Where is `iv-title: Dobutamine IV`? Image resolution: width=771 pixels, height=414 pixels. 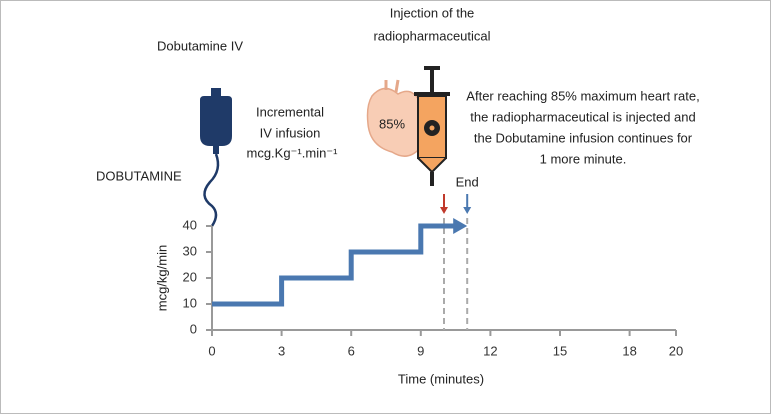 iv-title: Dobutamine IV is located at coordinates (200, 45).